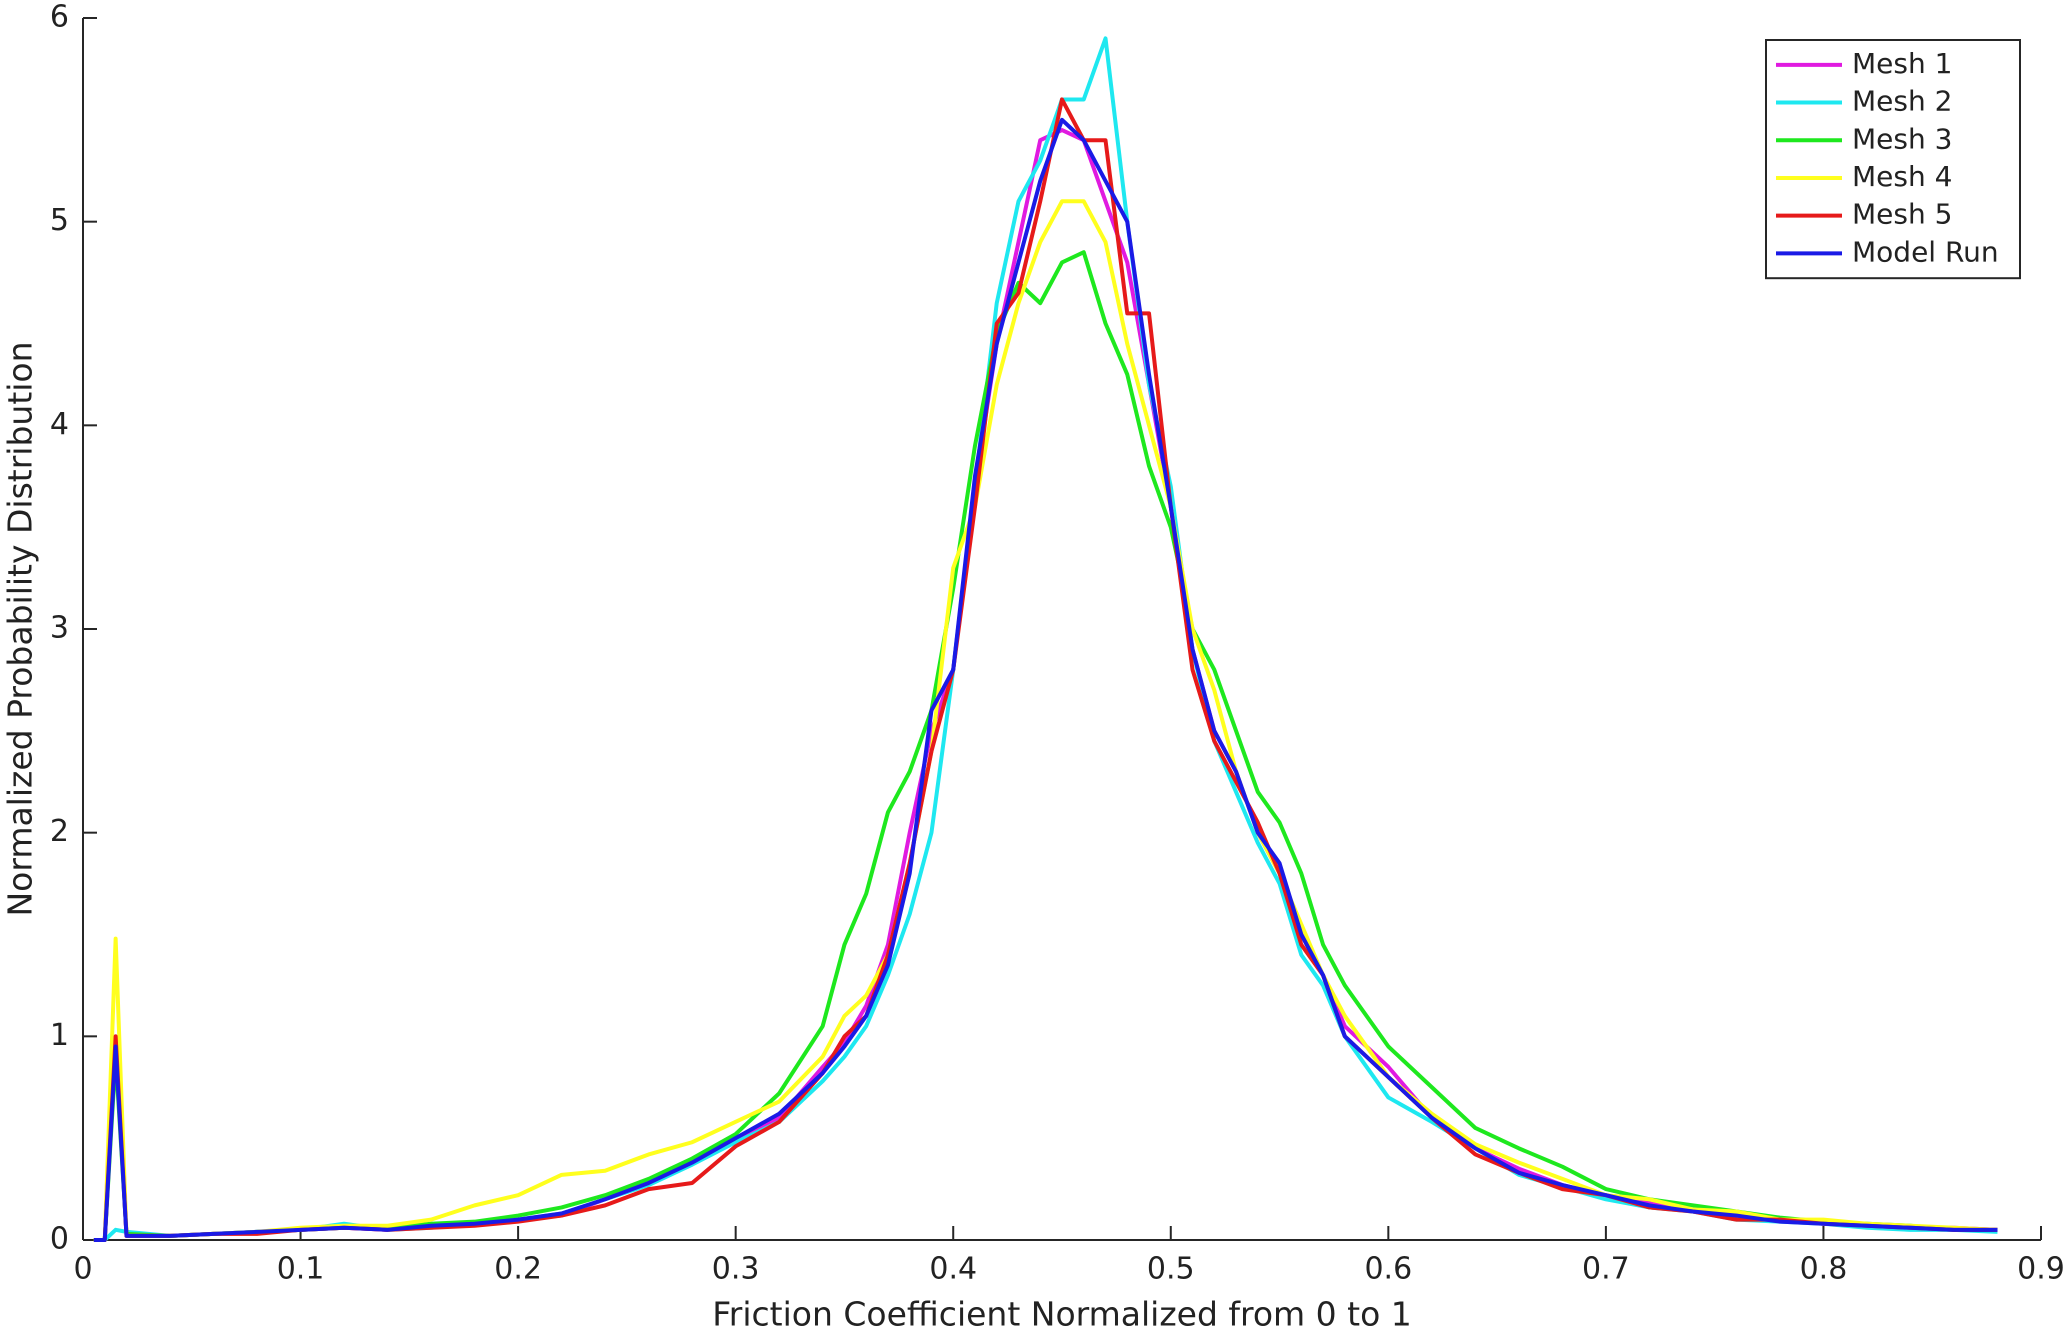  I want to click on x-tick-label: 0.5, so click(1171, 1269).